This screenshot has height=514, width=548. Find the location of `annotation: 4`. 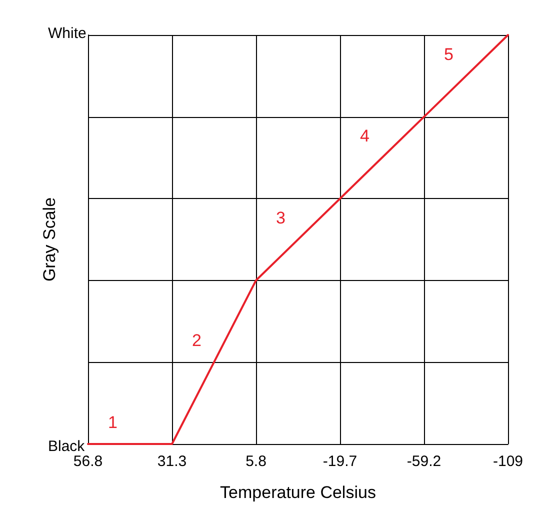

annotation: 4 is located at coordinates (365, 136).